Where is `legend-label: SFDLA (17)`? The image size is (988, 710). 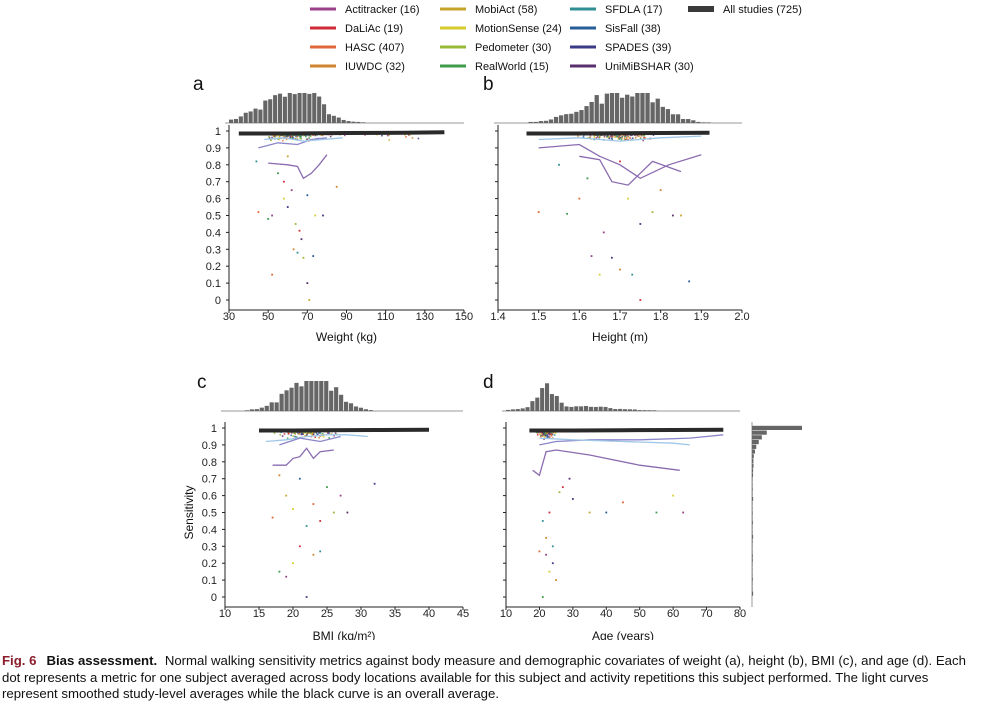 legend-label: SFDLA (17) is located at coordinates (633, 10).